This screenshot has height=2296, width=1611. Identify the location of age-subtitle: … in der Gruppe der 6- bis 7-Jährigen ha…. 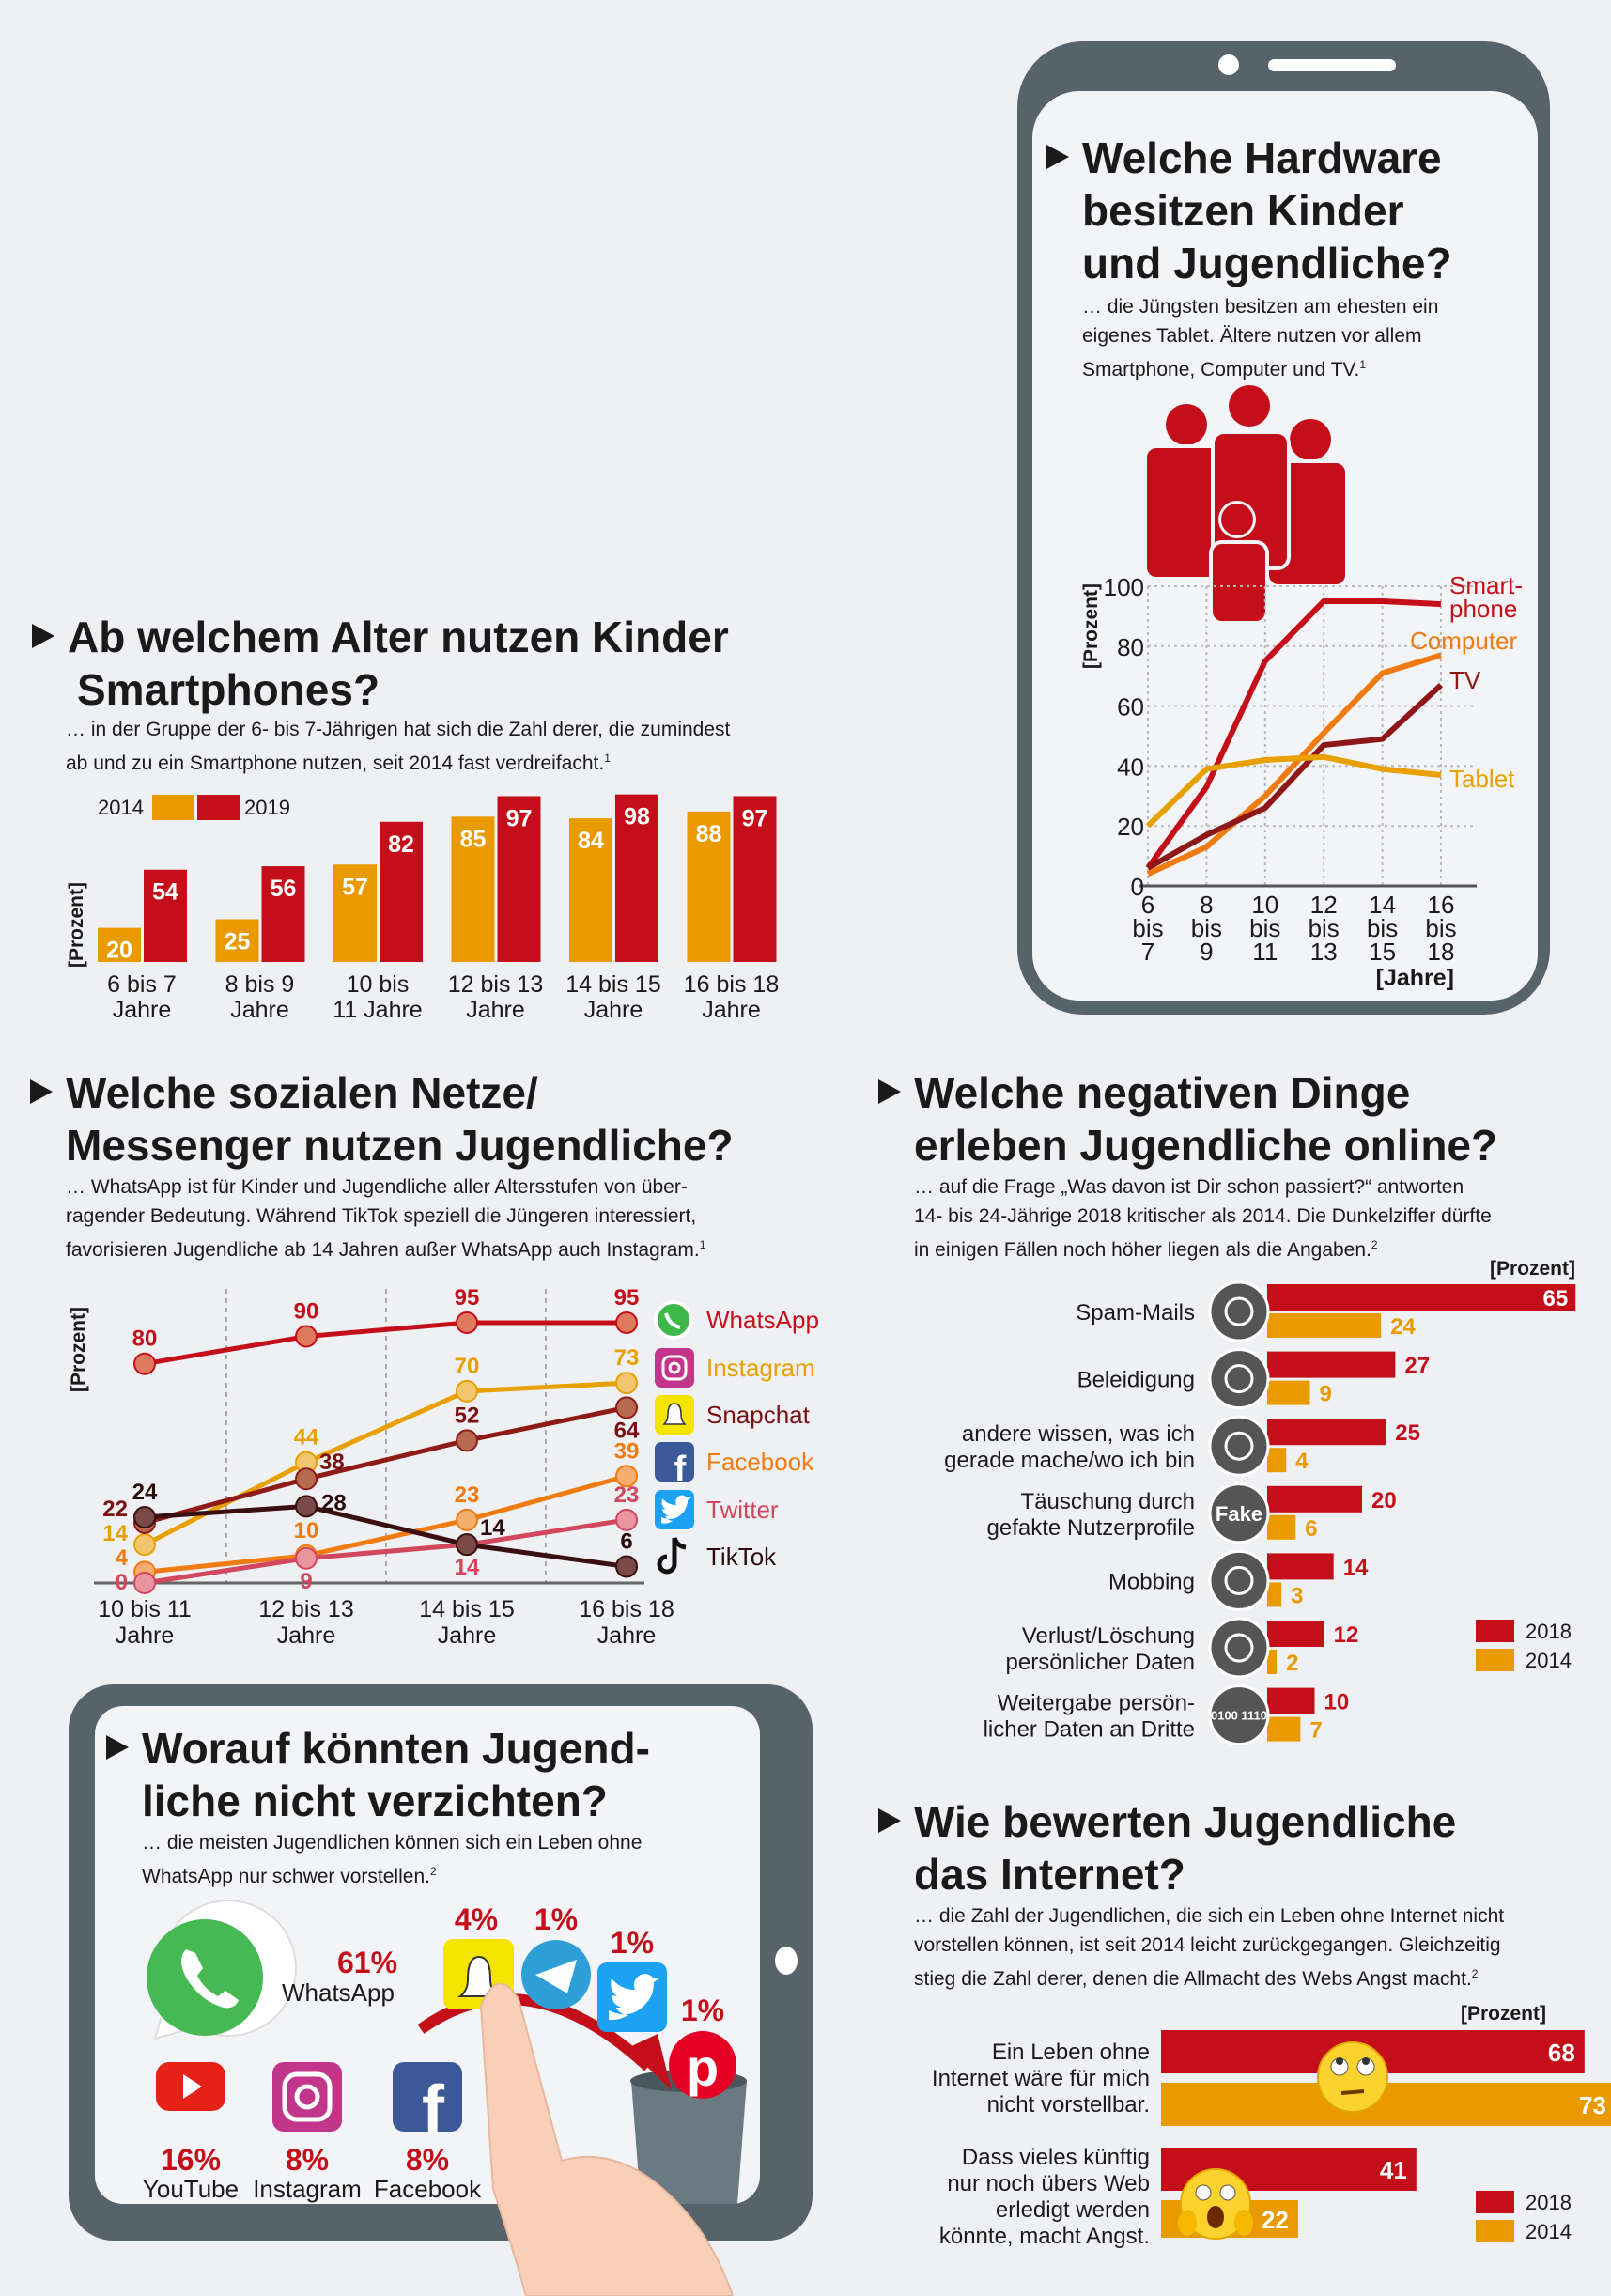
(398, 746).